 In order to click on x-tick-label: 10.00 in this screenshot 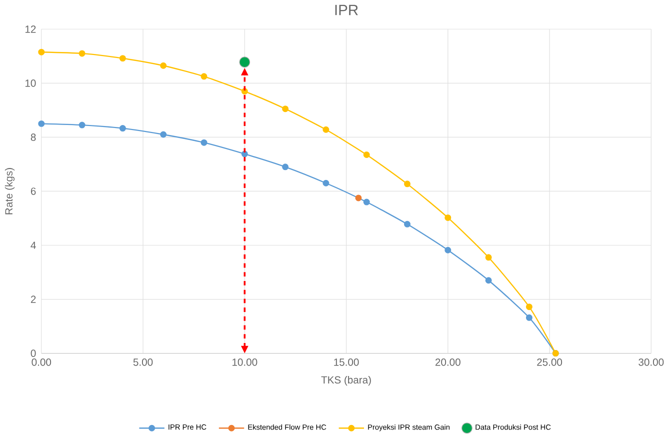, I will do `click(245, 362)`.